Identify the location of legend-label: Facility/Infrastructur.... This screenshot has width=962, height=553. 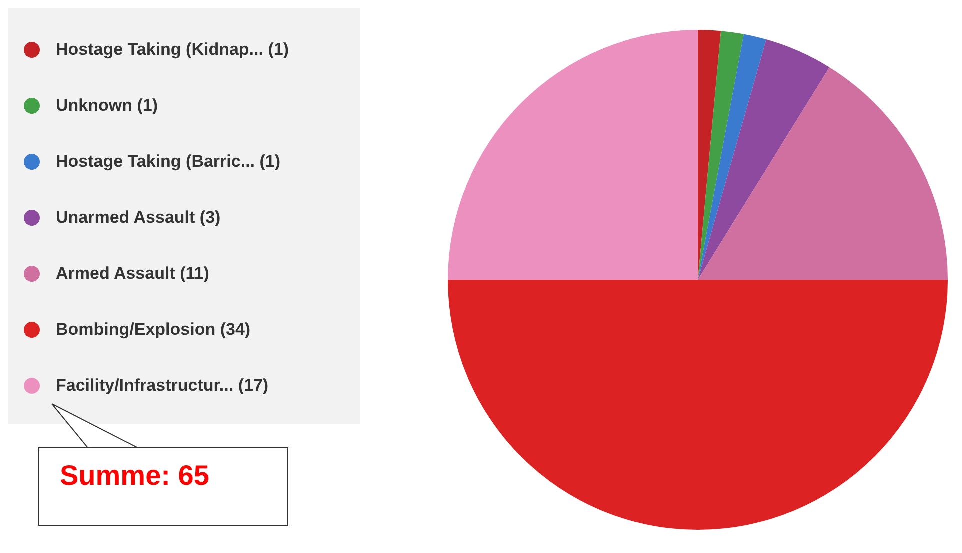
(145, 385).